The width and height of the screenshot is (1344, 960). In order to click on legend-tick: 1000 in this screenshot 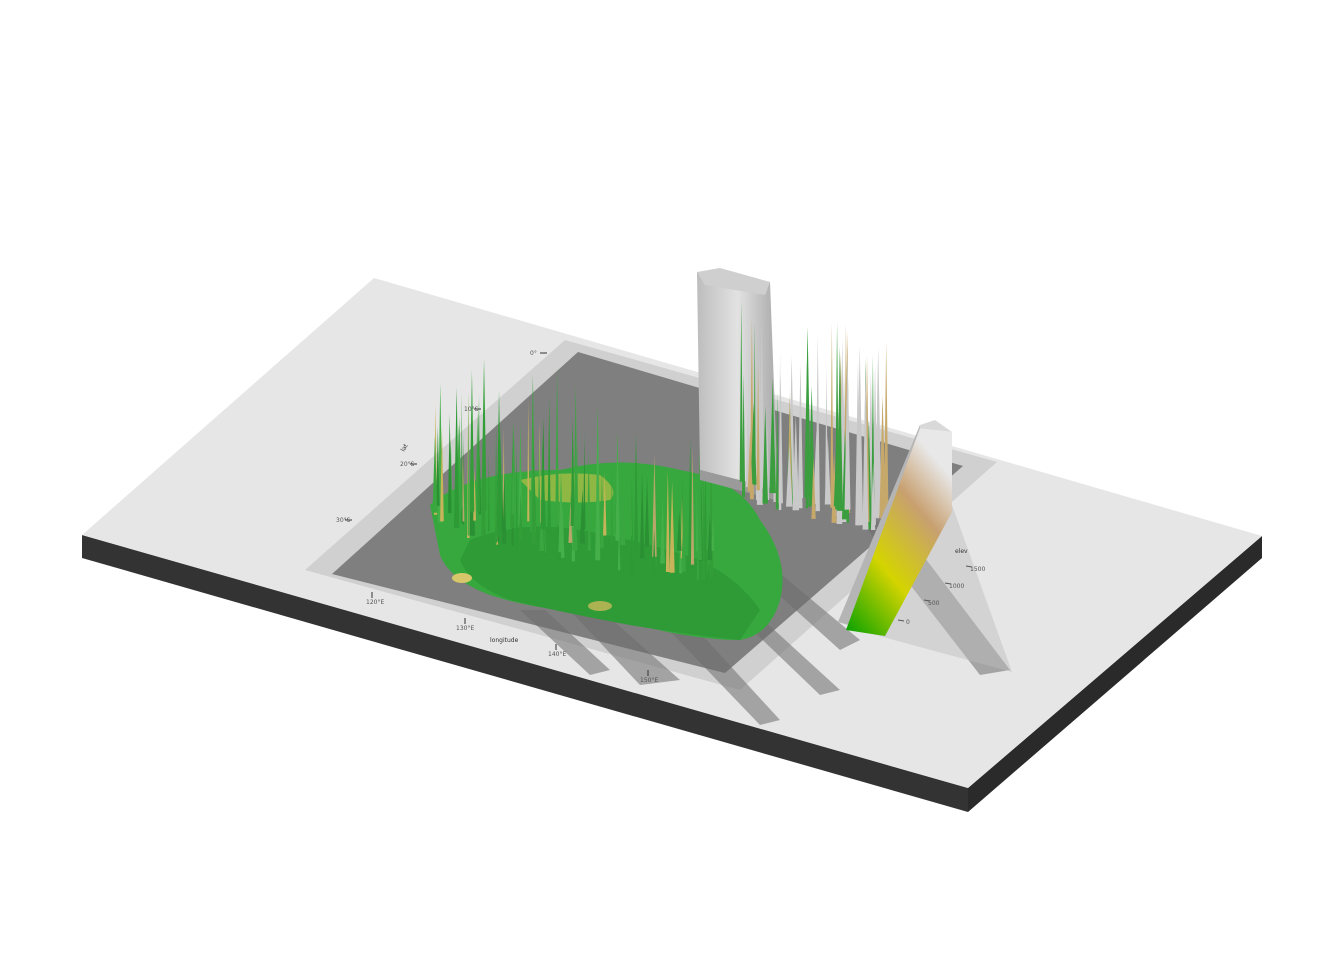, I will do `click(954, 586)`.